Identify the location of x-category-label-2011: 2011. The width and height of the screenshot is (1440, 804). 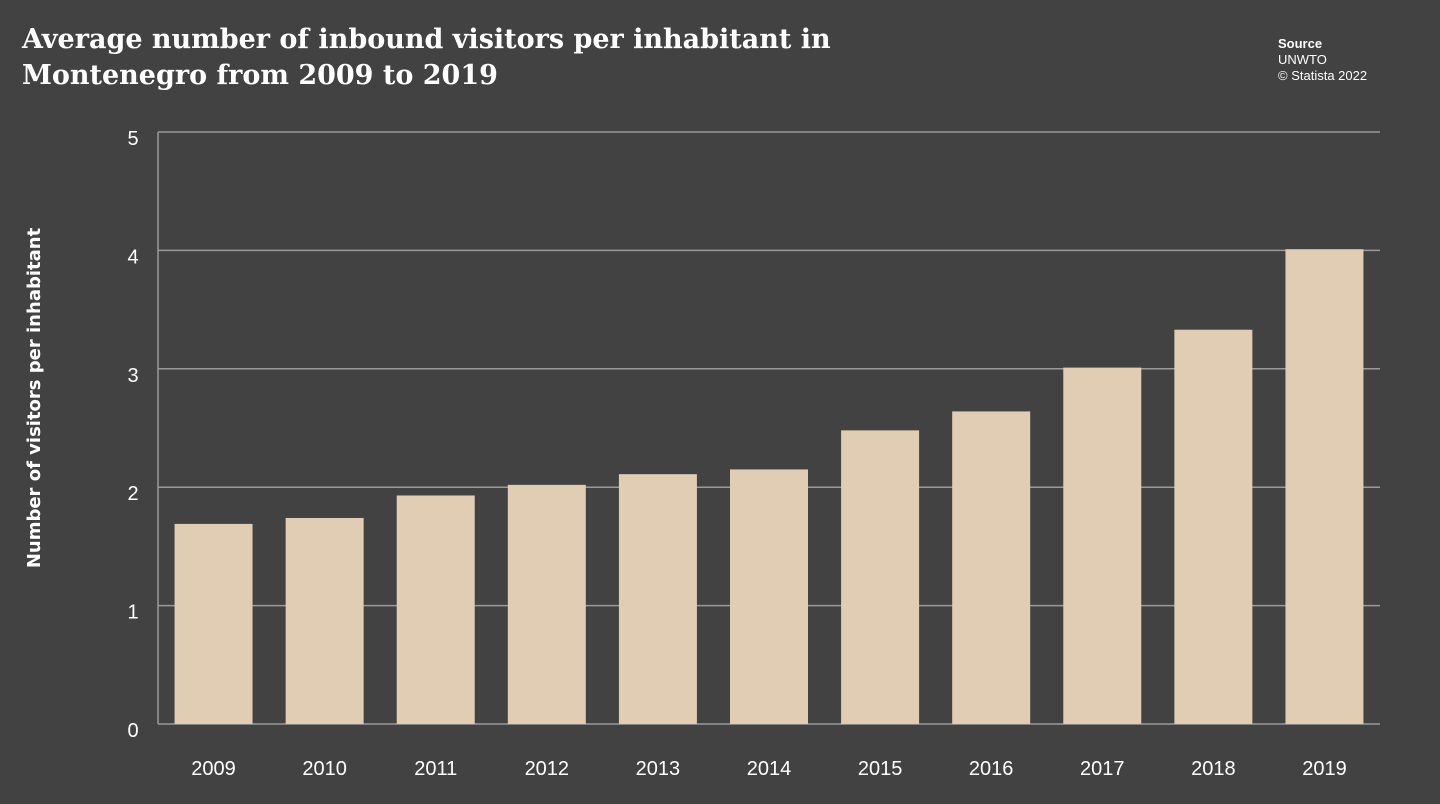
(435, 769).